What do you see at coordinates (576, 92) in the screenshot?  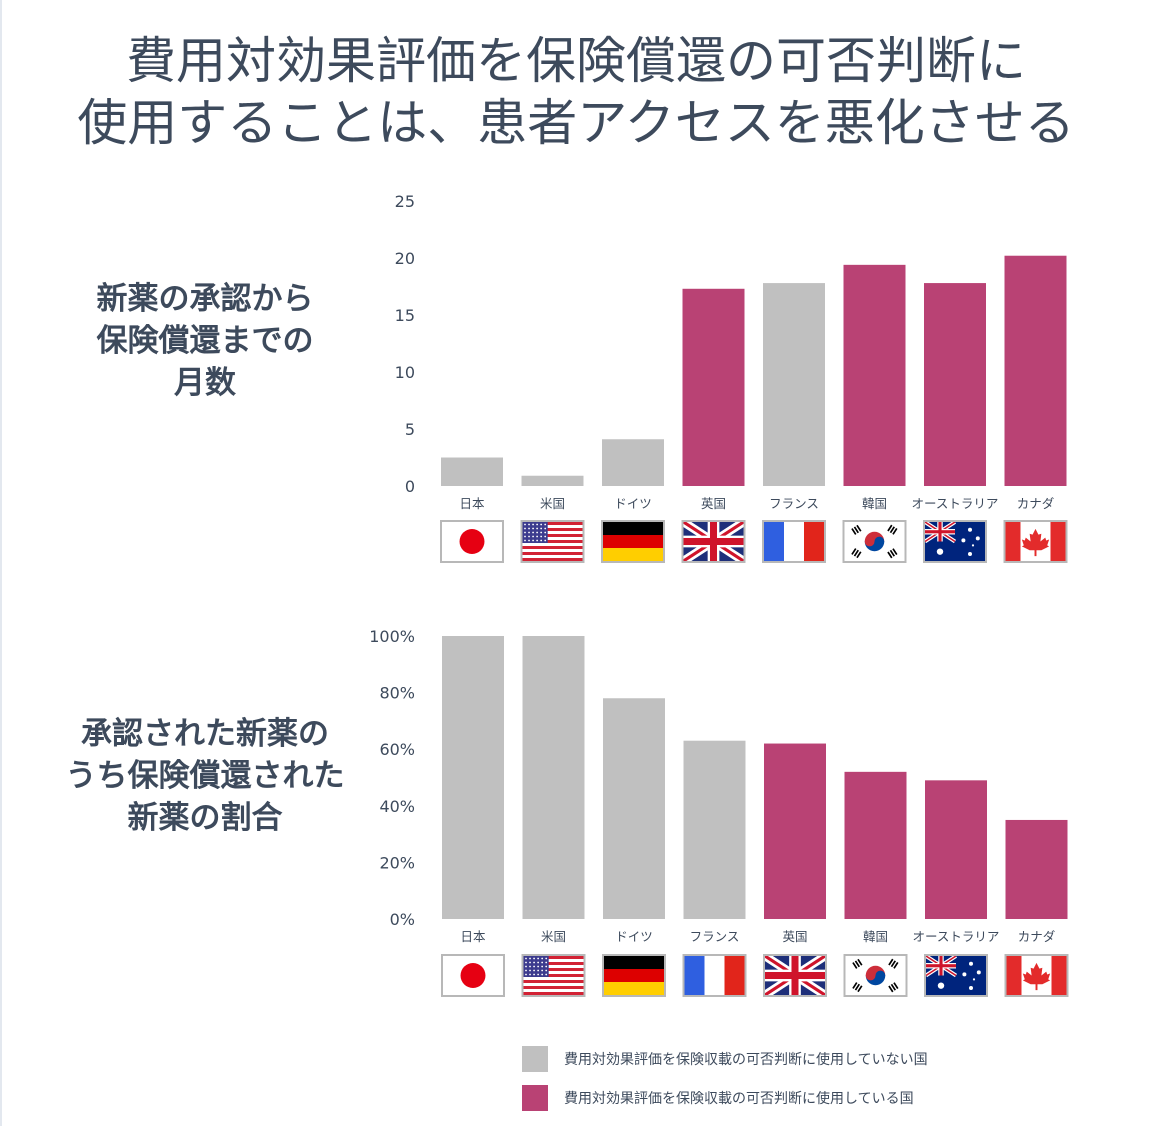 I see `page-title: 費用対効果評価を保険償還の可否判断に 使用することは、患者アクセスを悪化させる` at bounding box center [576, 92].